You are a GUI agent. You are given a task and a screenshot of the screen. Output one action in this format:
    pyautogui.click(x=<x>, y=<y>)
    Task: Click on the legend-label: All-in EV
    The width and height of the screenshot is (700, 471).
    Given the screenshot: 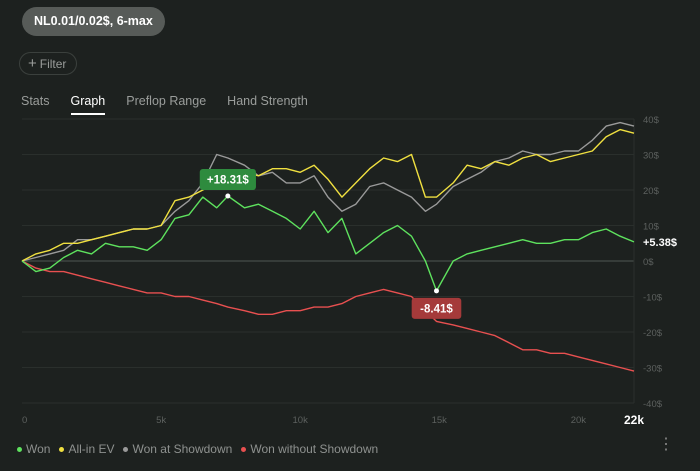 What is the action you would take?
    pyautogui.click(x=91, y=449)
    